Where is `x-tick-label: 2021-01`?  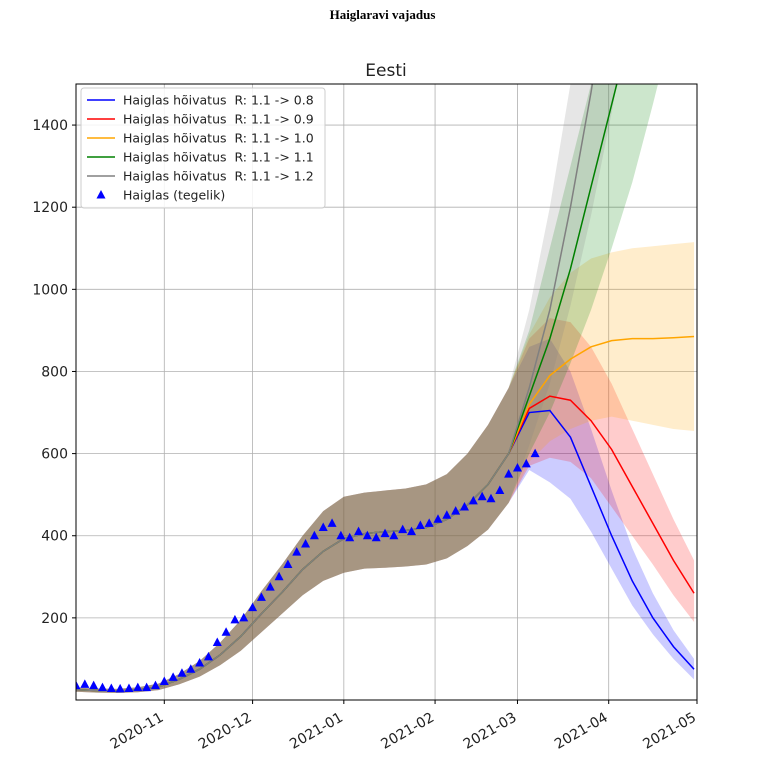 x-tick-label: 2021-01 is located at coordinates (316, 731).